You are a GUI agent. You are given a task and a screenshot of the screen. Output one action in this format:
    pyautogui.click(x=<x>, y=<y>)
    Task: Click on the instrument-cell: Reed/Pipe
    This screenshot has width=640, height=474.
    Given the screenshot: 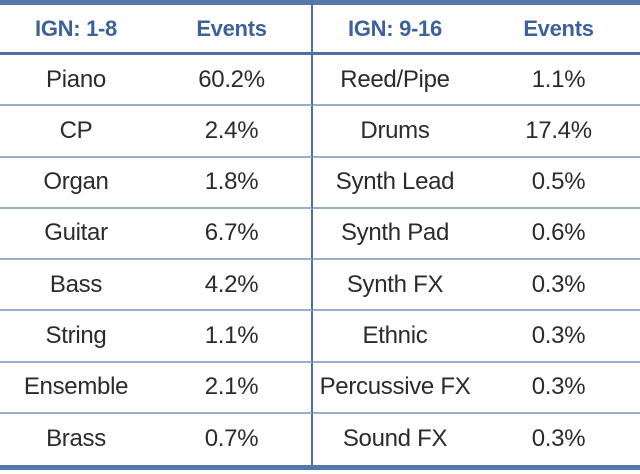 What is the action you would take?
    pyautogui.click(x=395, y=81)
    